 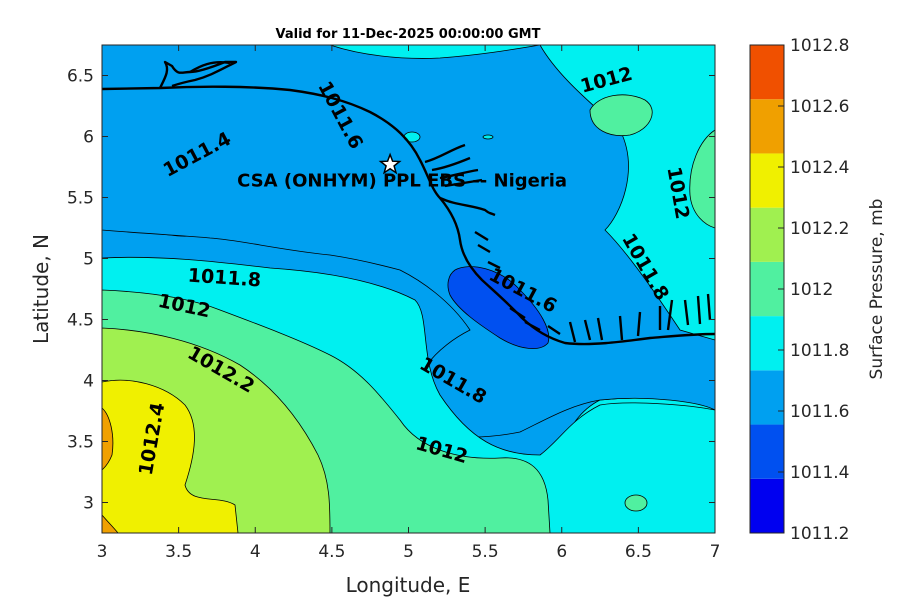 I want to click on site-label: CSA (ONHYM) PPL EBS -- Nigeria, so click(x=402, y=181).